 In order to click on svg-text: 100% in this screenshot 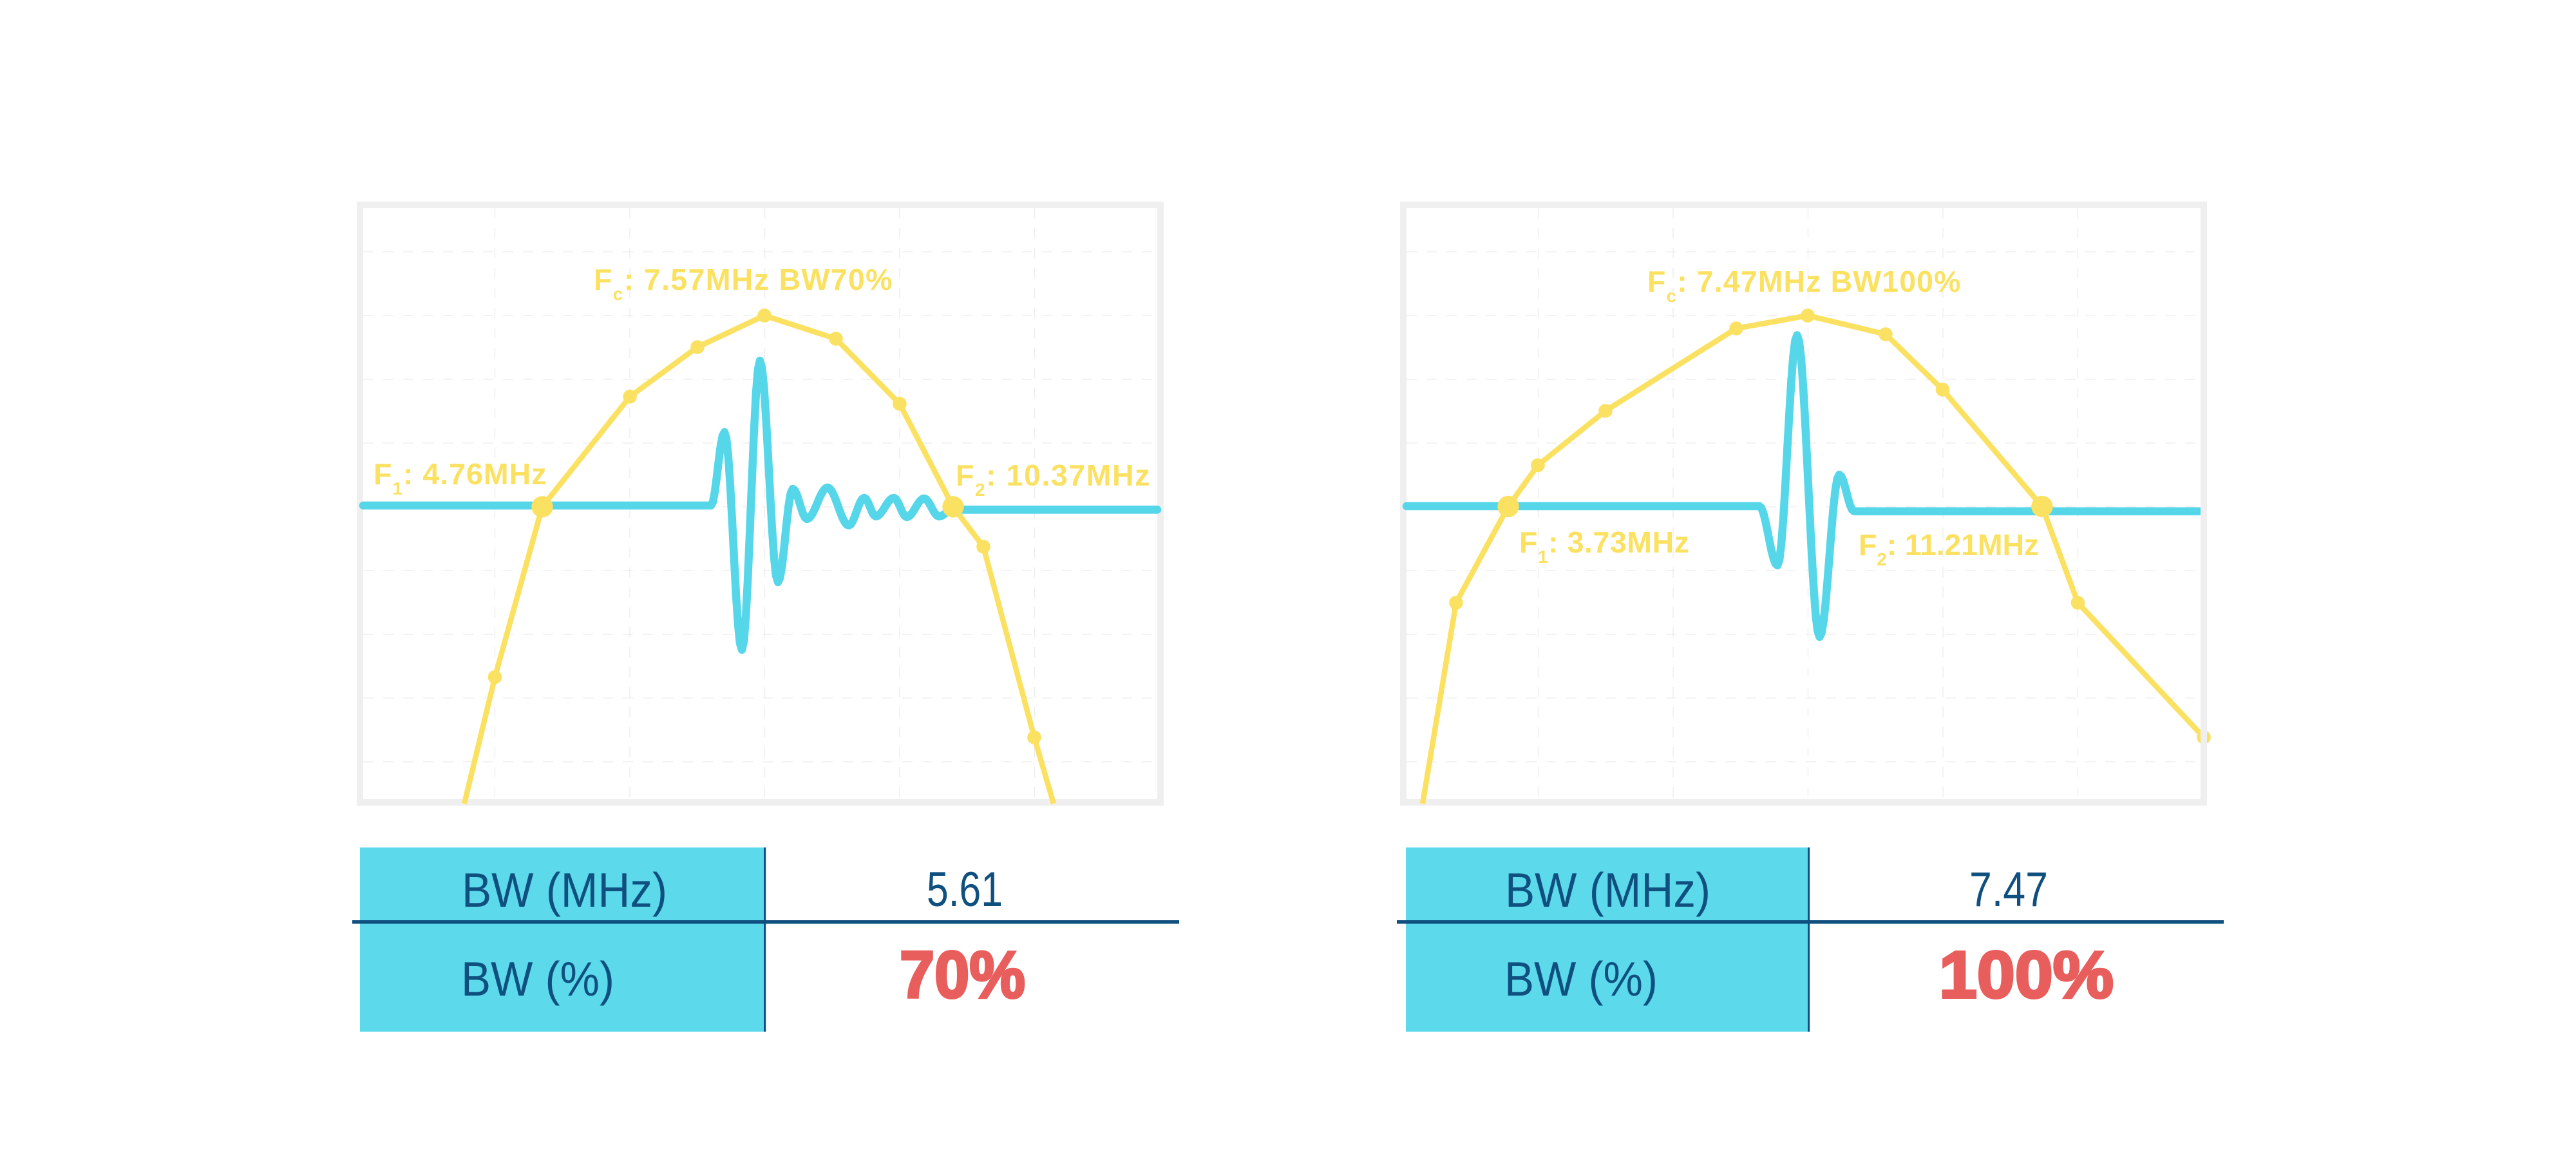, I will do `click(2026, 975)`.